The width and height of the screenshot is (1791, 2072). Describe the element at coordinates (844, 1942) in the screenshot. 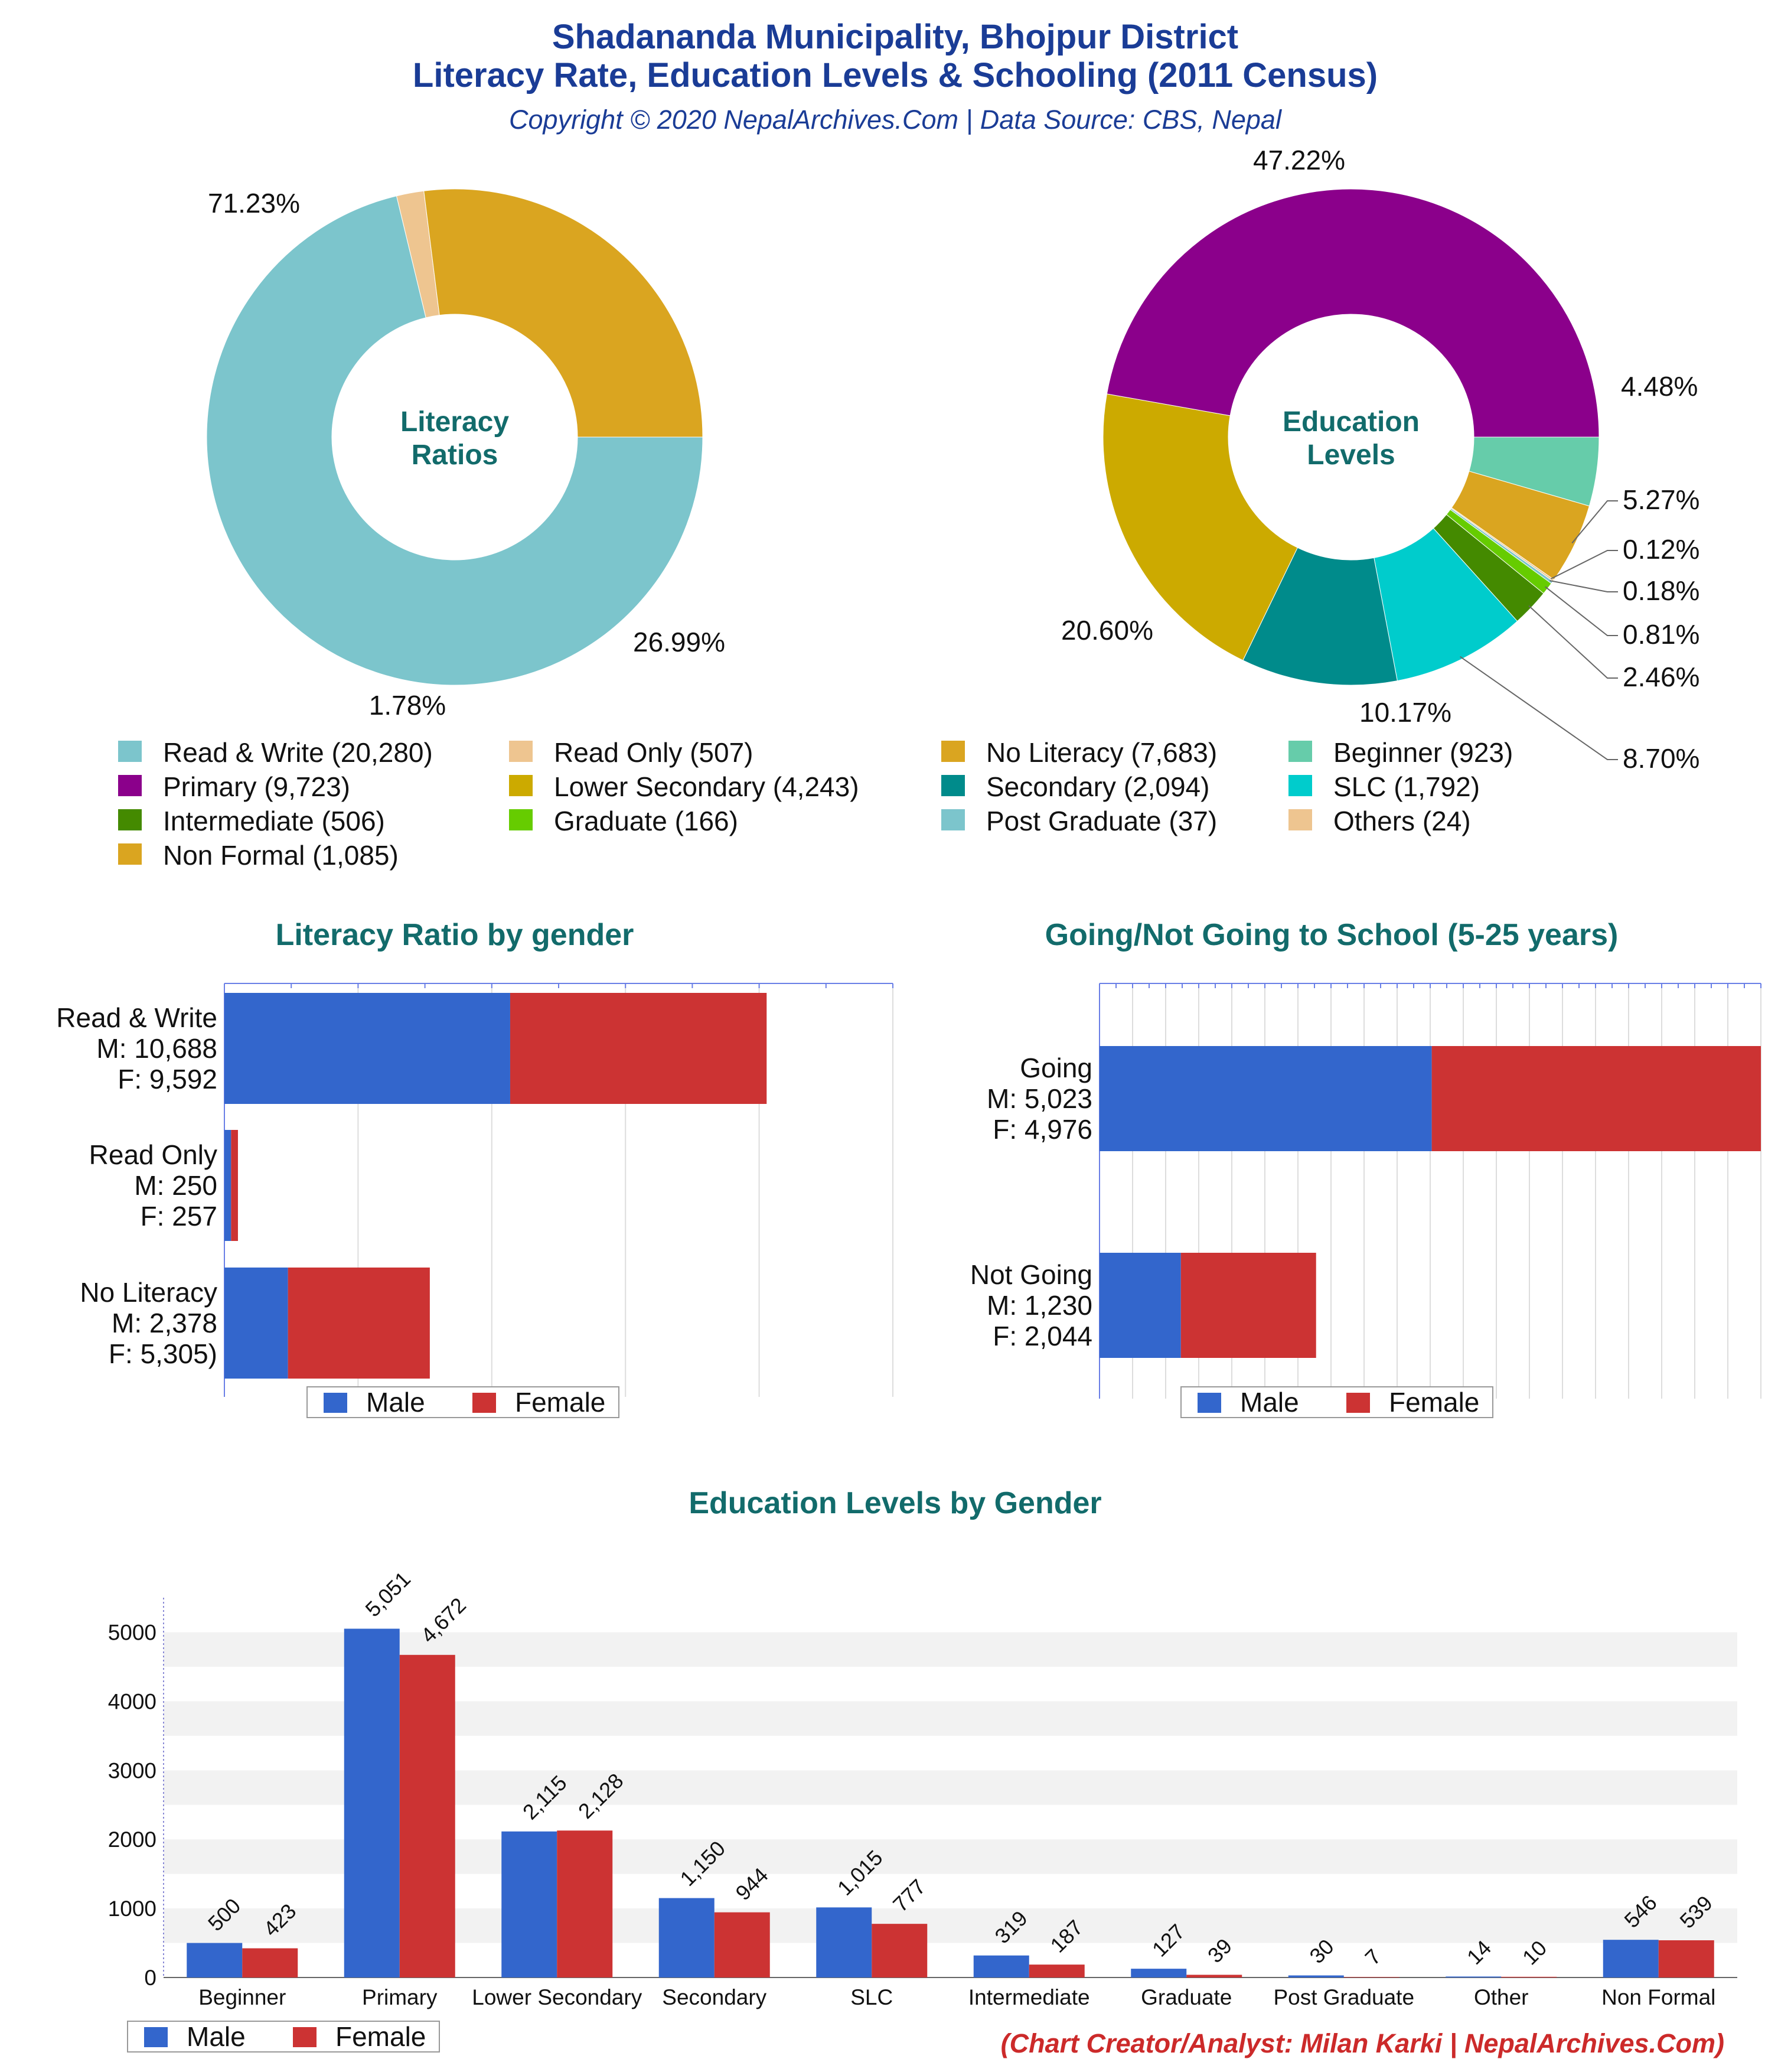

I see `bar-male-slc` at that location.